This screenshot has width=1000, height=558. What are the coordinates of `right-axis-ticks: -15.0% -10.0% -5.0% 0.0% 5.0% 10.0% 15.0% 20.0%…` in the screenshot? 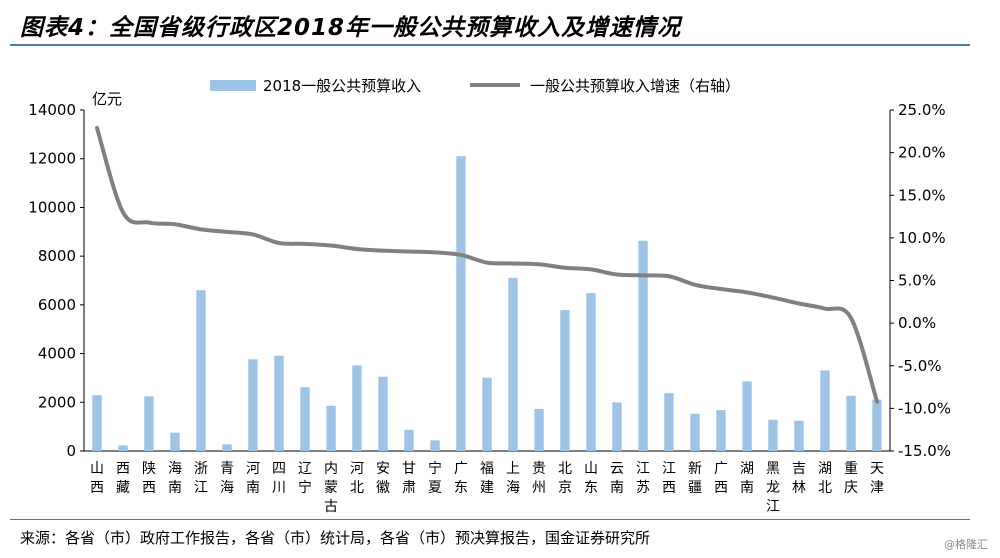 It's located at (920, 280).